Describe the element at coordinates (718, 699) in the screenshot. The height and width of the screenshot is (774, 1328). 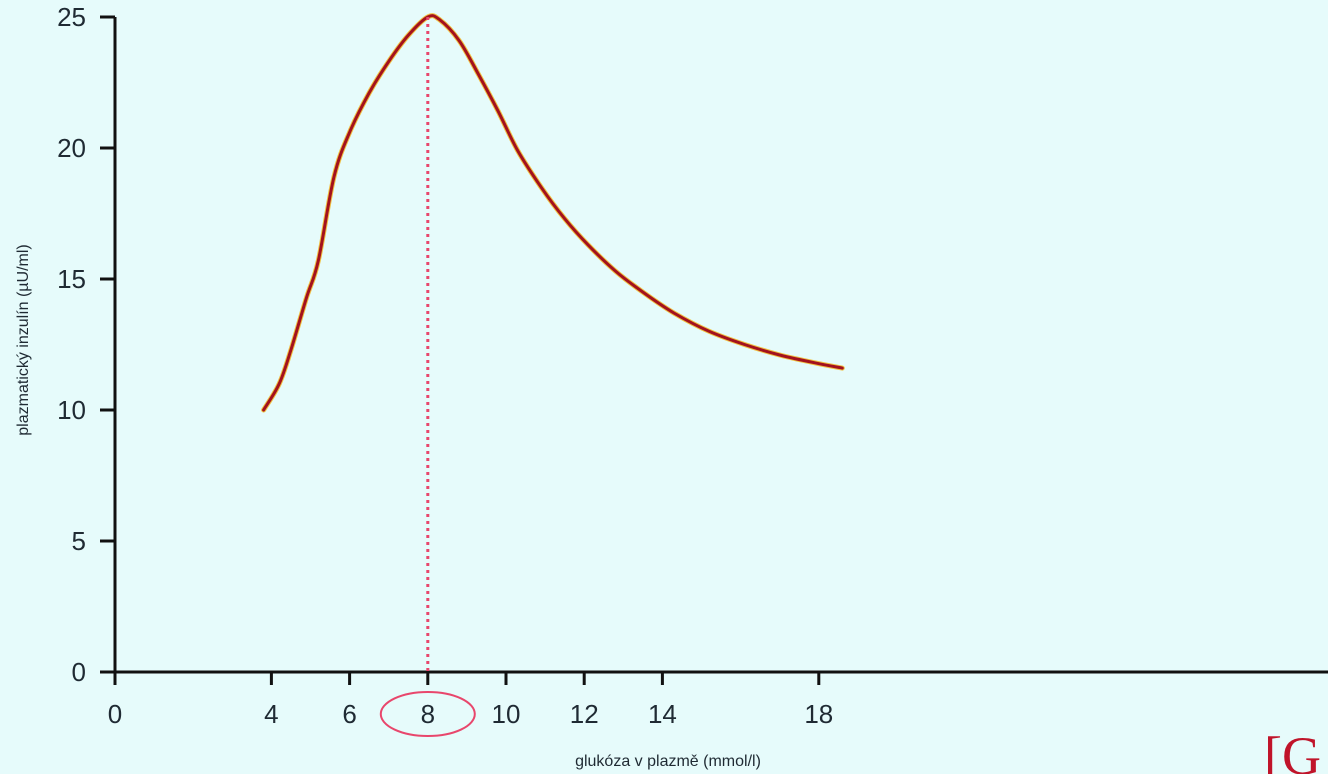
I see `x-axis: 0 4 6 8 10 12 14 18` at that location.